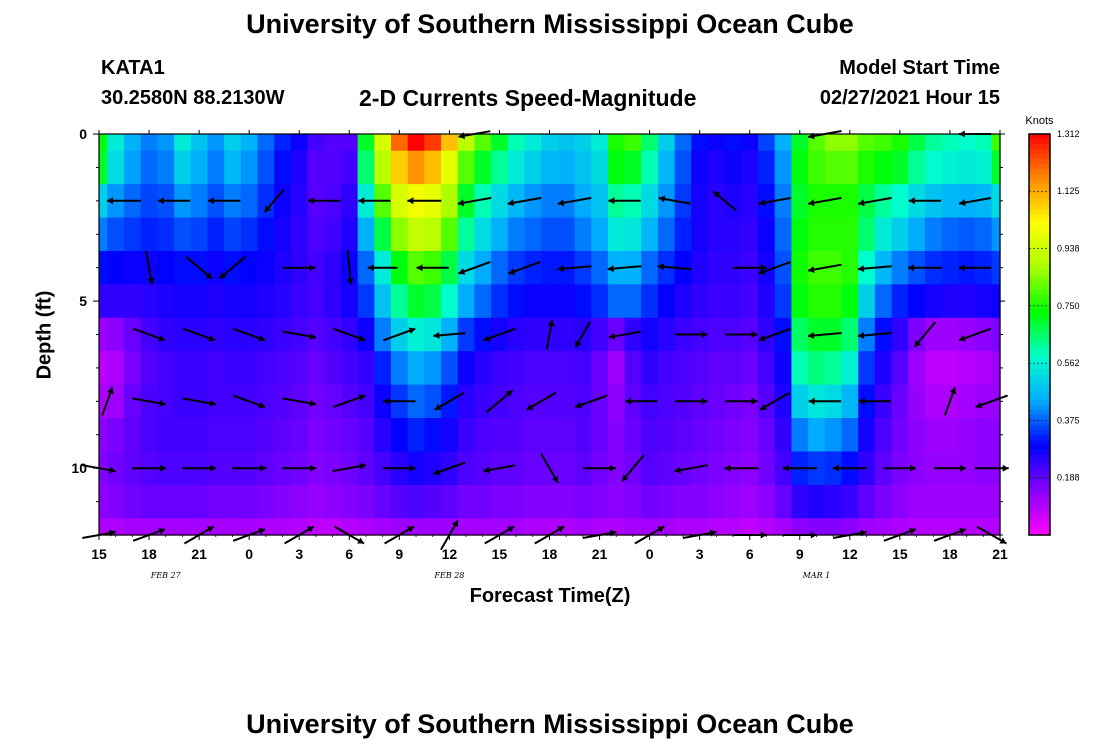 This screenshot has height=750, width=1100. Describe the element at coordinates (199, 554) in the screenshot. I see `x-tick-label: 21` at that location.